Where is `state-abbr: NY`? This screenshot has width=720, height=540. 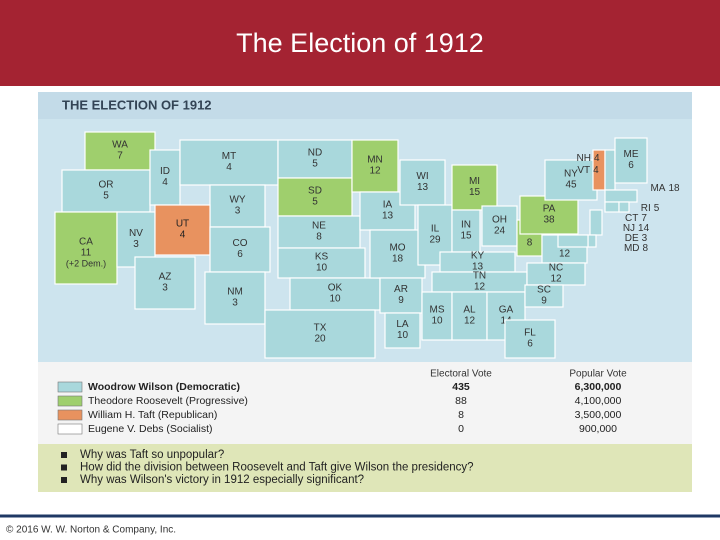
state-abbr: NY is located at coordinates (571, 174).